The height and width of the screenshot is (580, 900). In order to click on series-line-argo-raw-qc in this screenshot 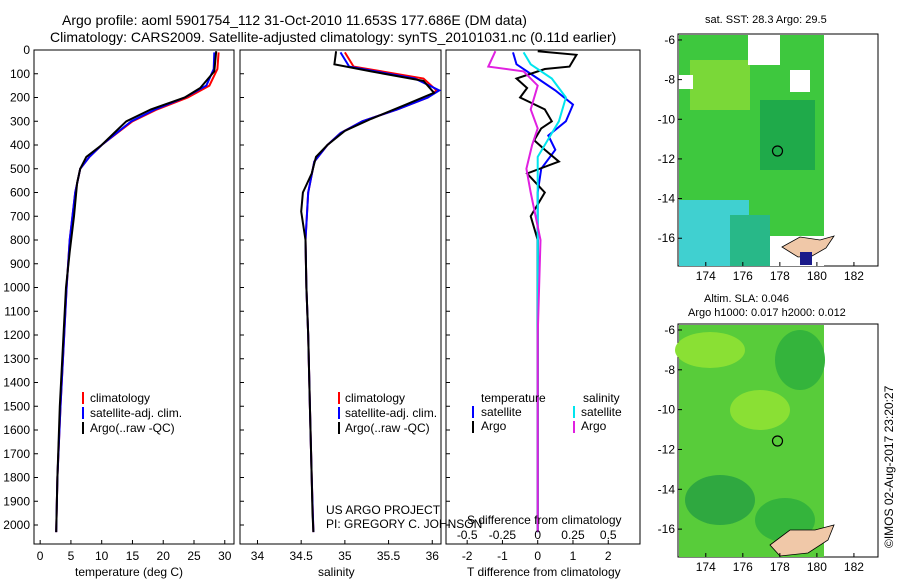, I will do `click(368, 292)`.